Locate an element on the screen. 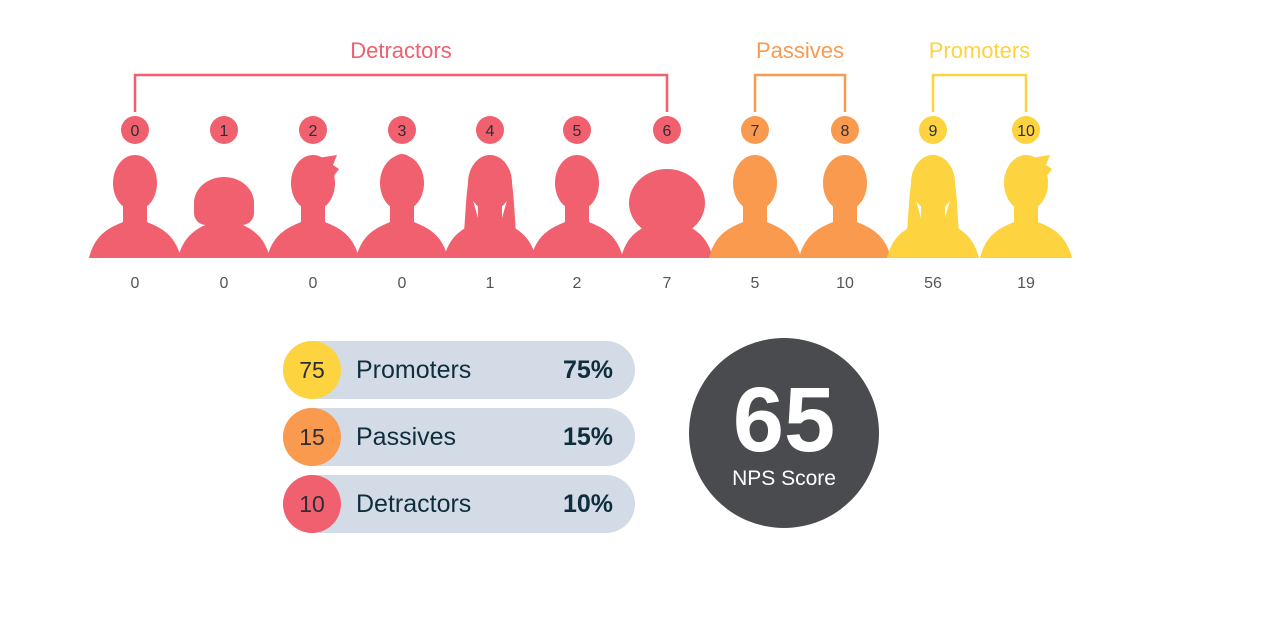 The image size is (1274, 622). legend-row-promoters: 75 Promoters 75% is located at coordinates (459, 370).